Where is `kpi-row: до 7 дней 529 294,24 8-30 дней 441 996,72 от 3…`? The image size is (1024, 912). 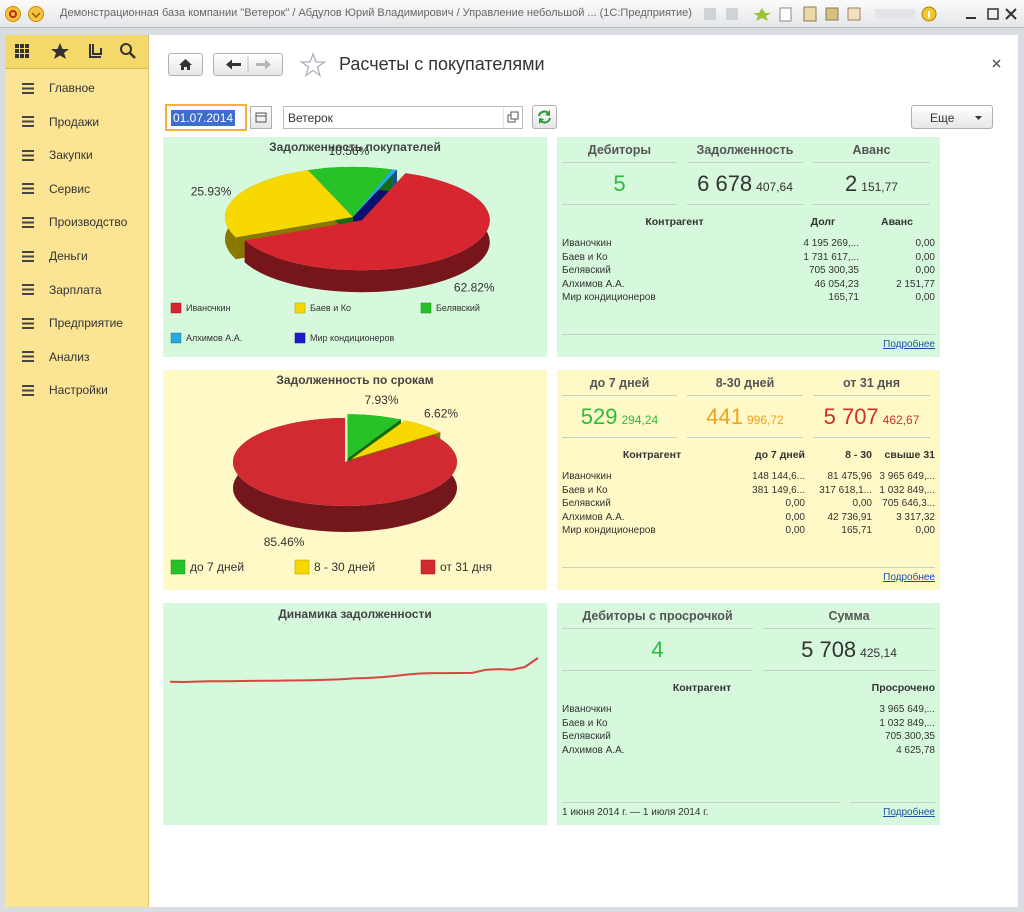
kpi-row: до 7 дней 529 294,24 8-30 дней 441 996,72 от 3… is located at coordinates (746, 404).